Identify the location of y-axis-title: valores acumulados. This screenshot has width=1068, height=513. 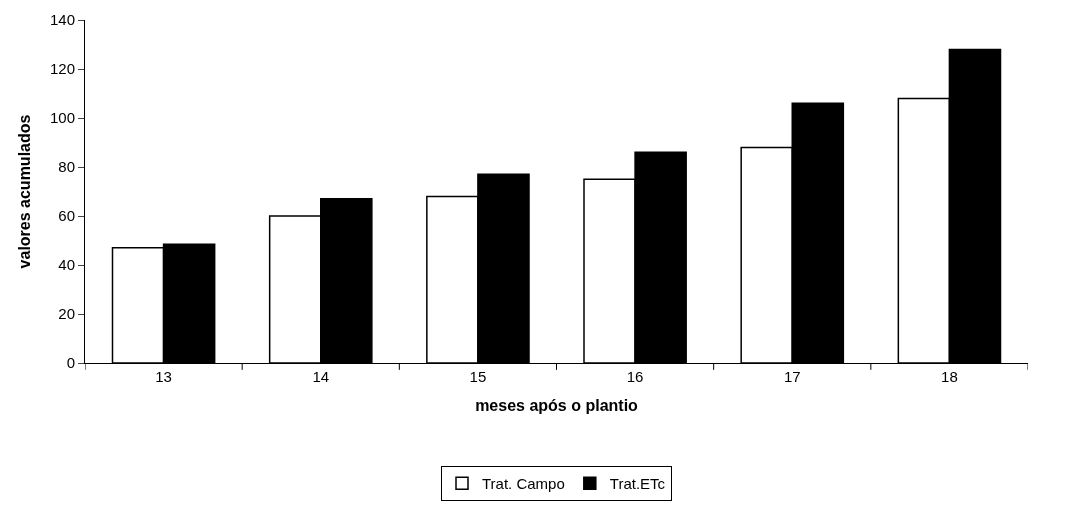
(24, 191).